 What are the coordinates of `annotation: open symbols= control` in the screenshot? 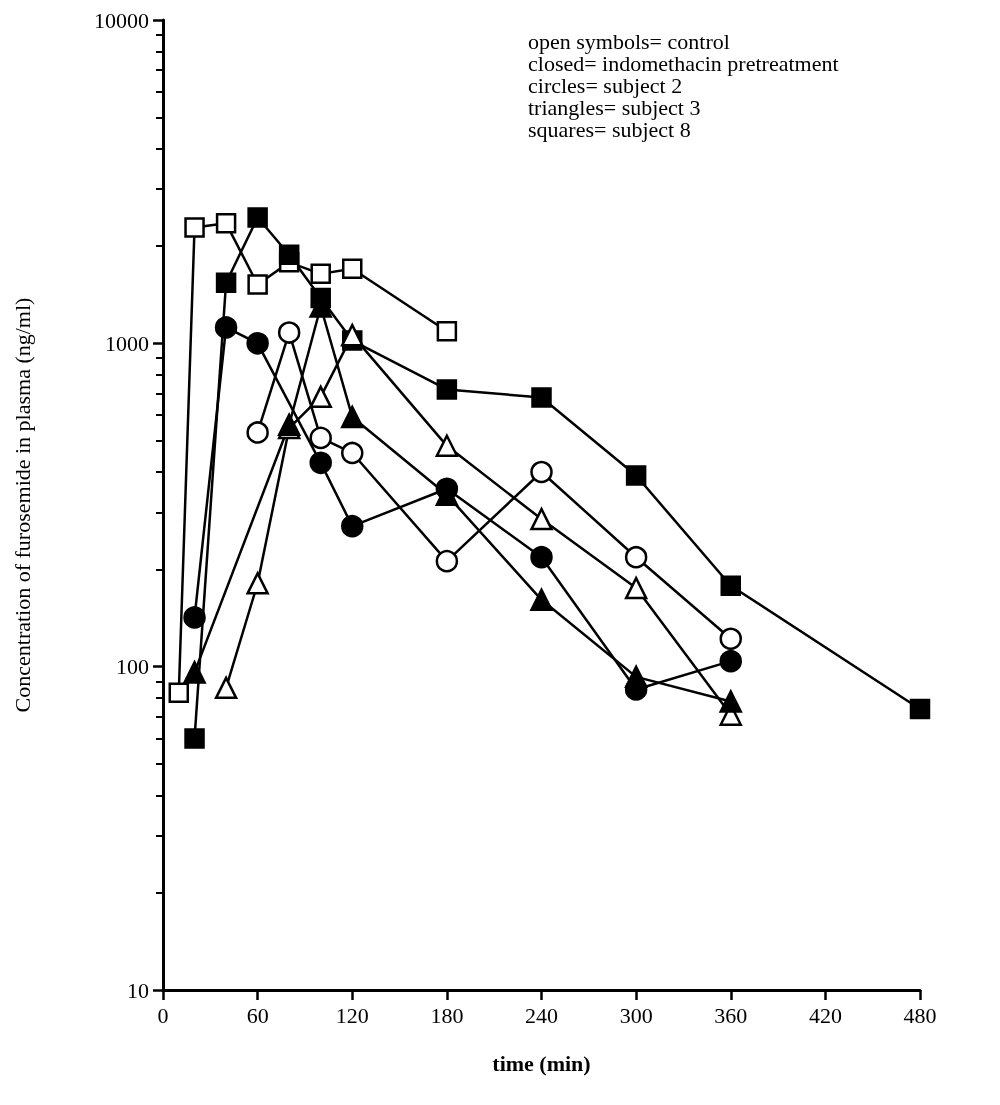 It's located at (629, 41).